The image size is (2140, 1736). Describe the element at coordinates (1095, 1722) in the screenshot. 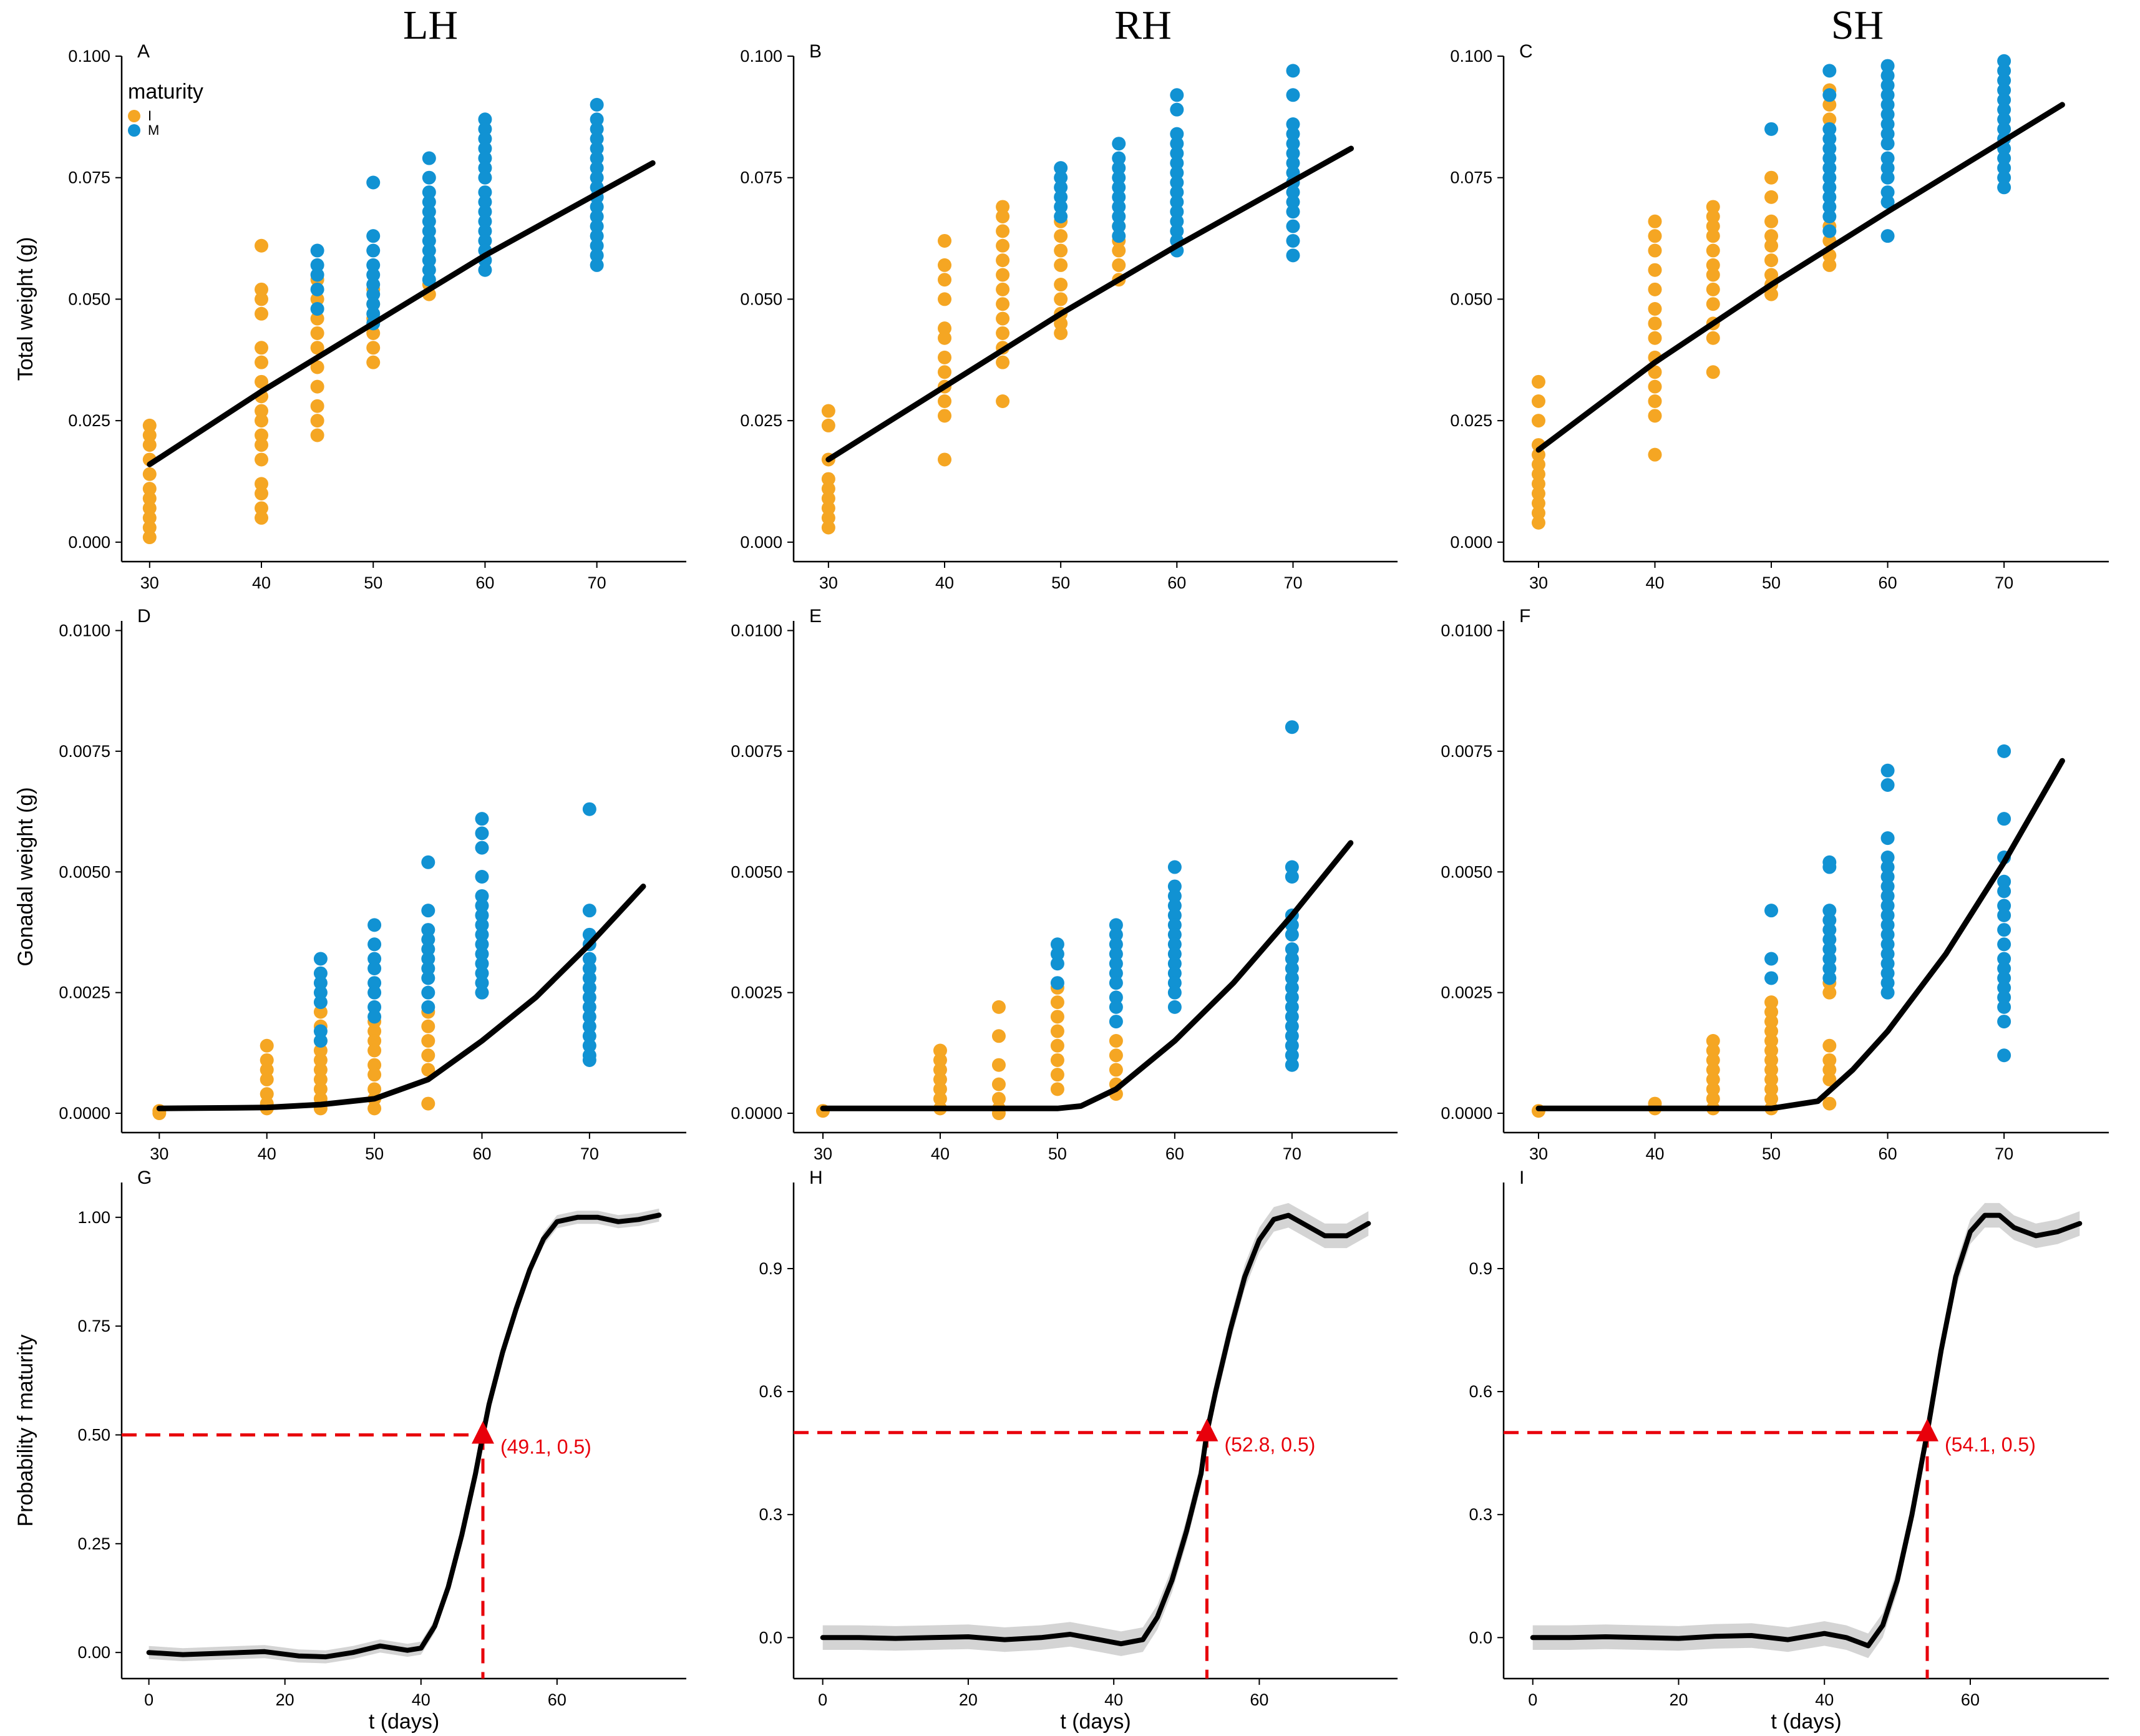

I see `x-axis-title: t (days)` at that location.